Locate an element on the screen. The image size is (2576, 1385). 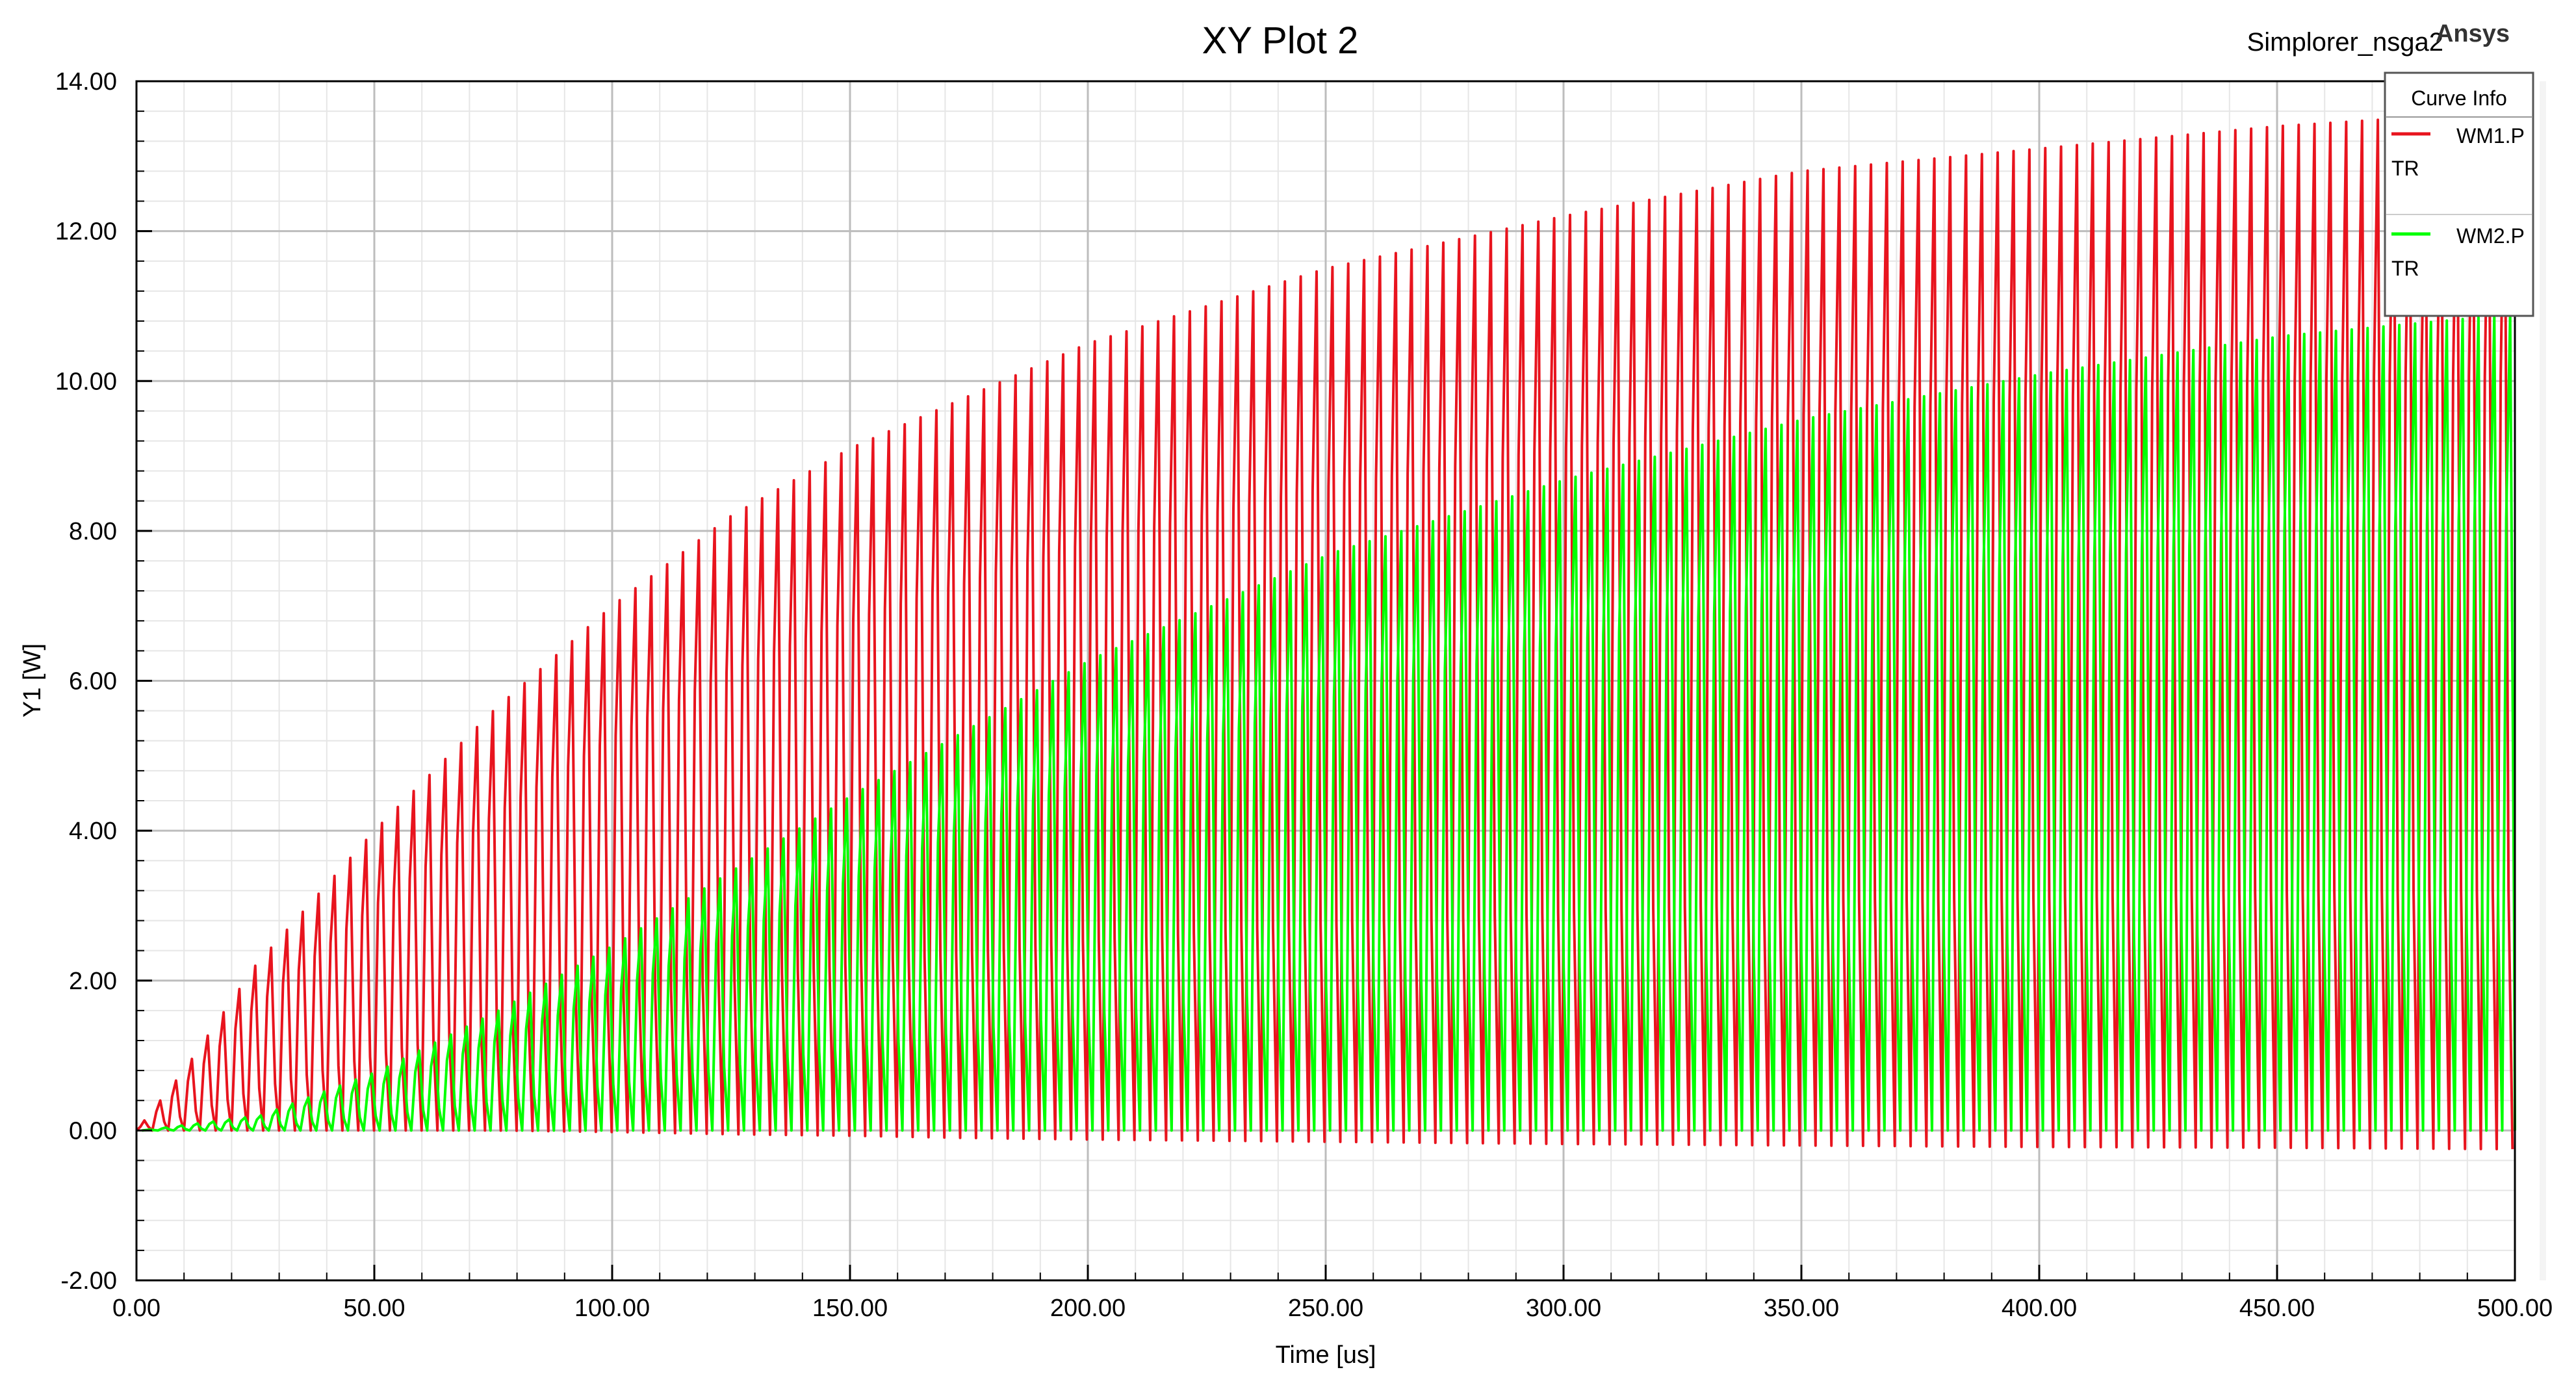
y-tick-label: 4.00 is located at coordinates (93, 832).